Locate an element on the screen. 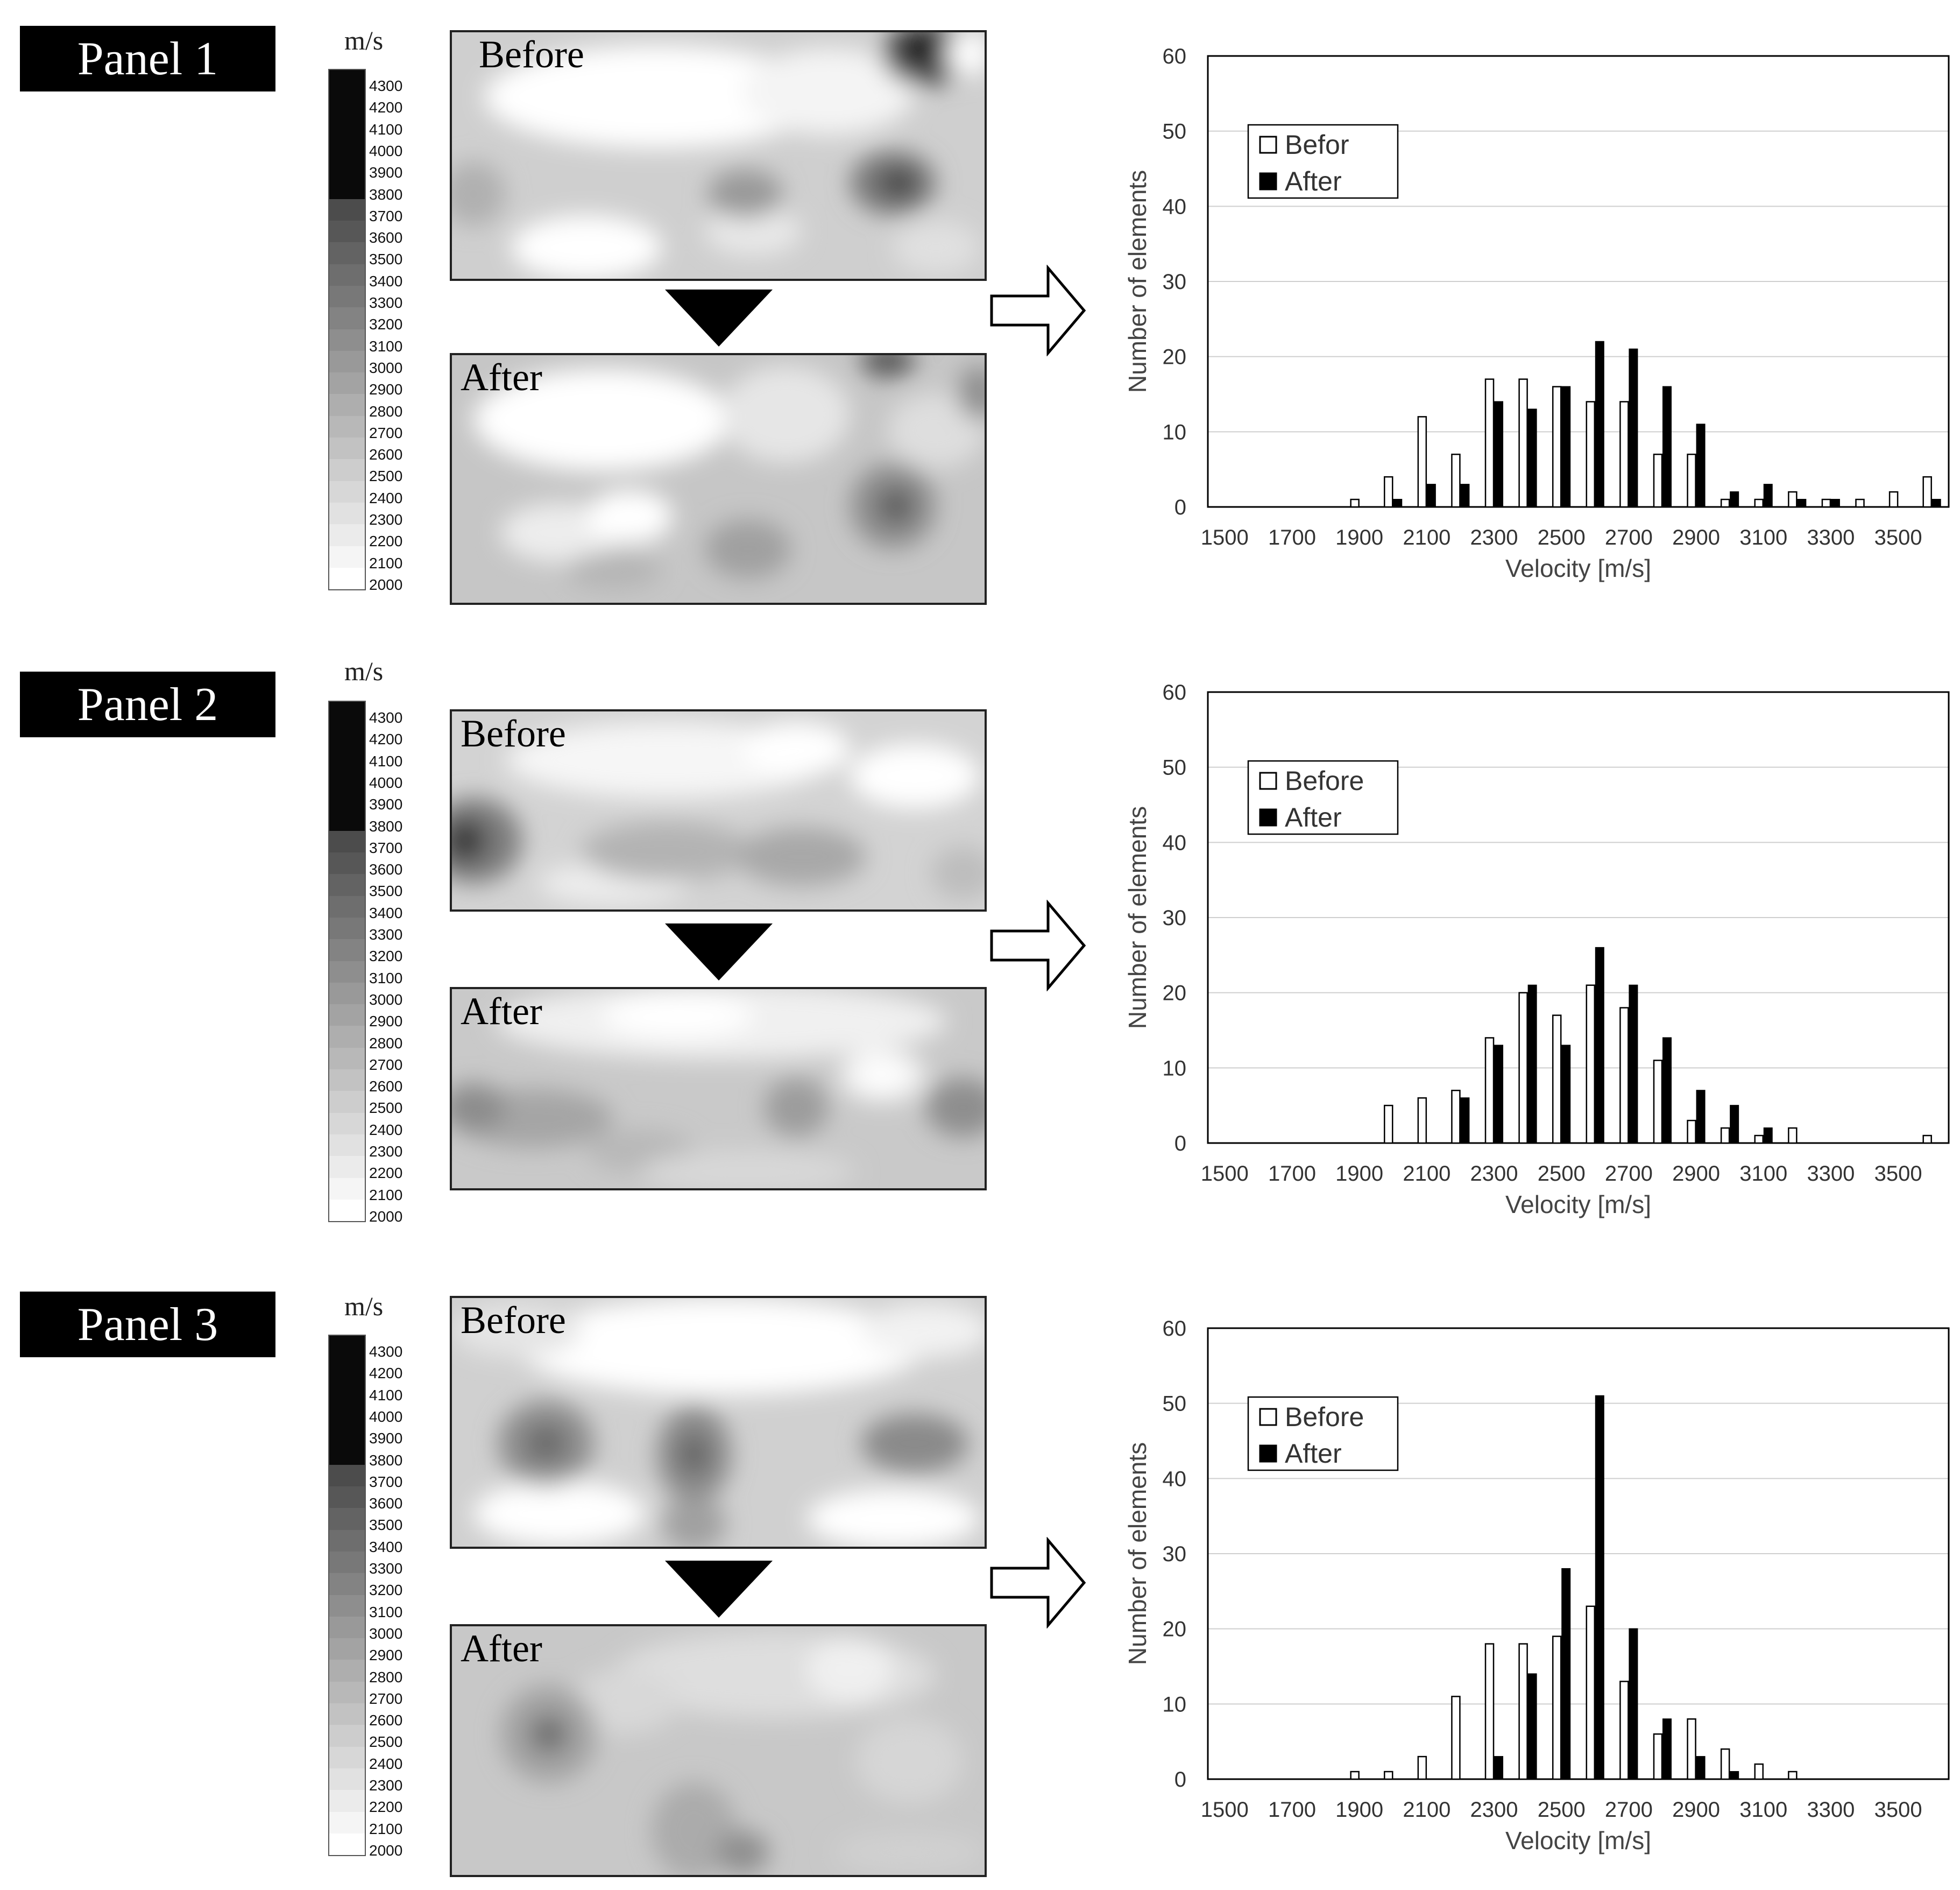 The width and height of the screenshot is (1960, 1890). colorbar-tick-label: 3100 is located at coordinates (386, 1611).